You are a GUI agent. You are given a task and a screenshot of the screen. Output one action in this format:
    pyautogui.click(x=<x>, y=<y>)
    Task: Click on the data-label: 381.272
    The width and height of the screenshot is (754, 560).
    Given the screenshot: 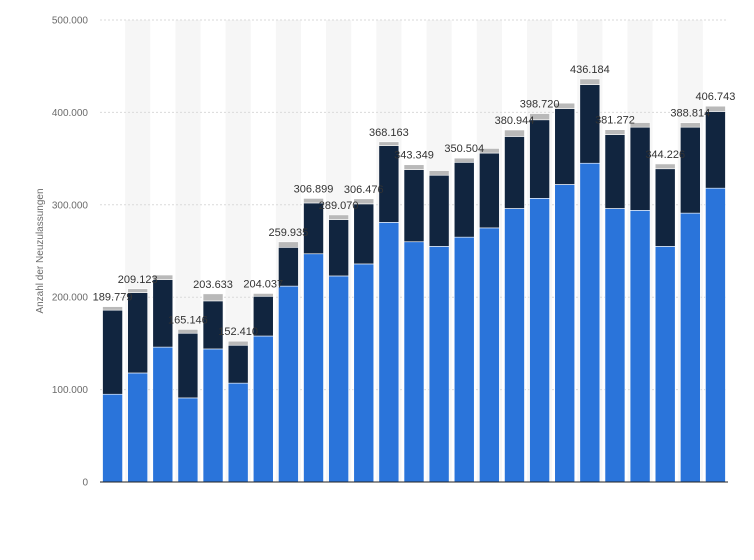 What is the action you would take?
    pyautogui.click(x=615, y=121)
    